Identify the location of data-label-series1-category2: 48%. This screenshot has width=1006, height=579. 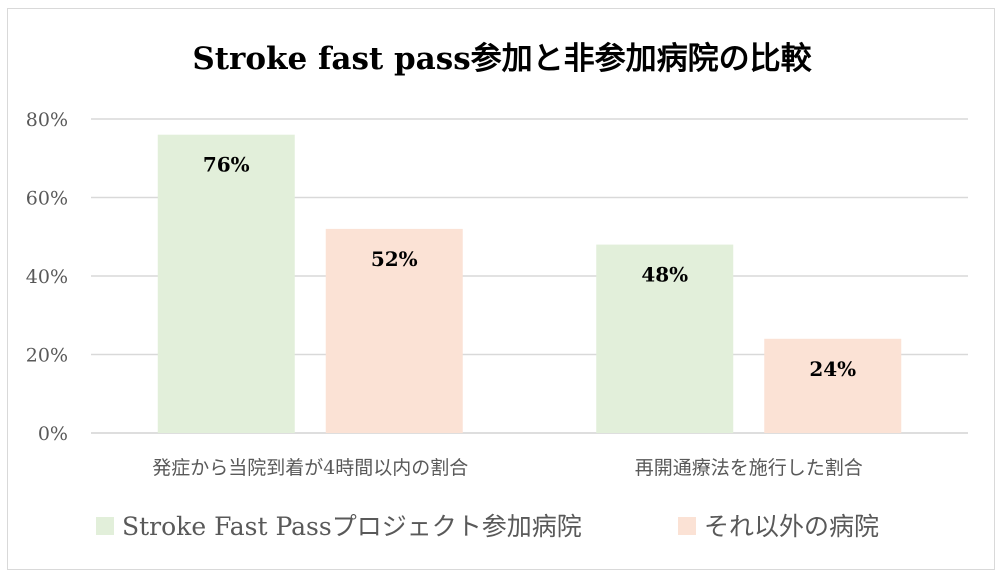
(664, 275).